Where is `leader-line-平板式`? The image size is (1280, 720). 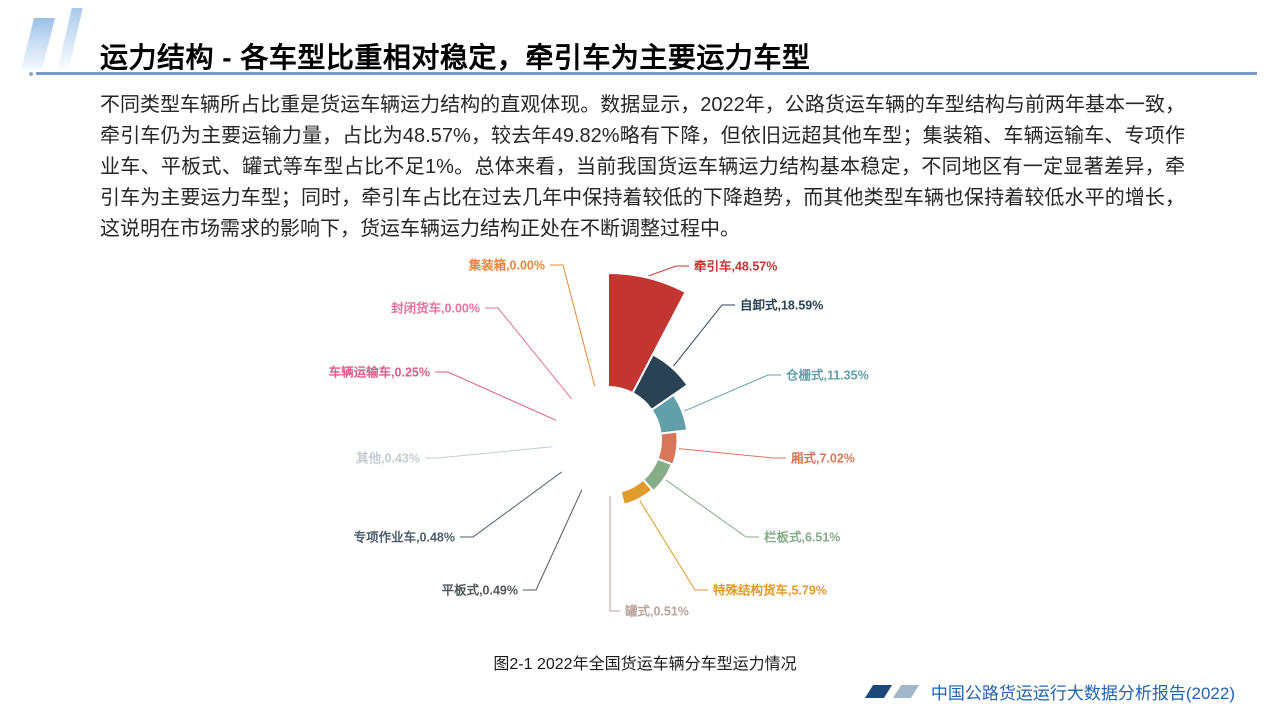
leader-line-平板式 is located at coordinates (553, 540).